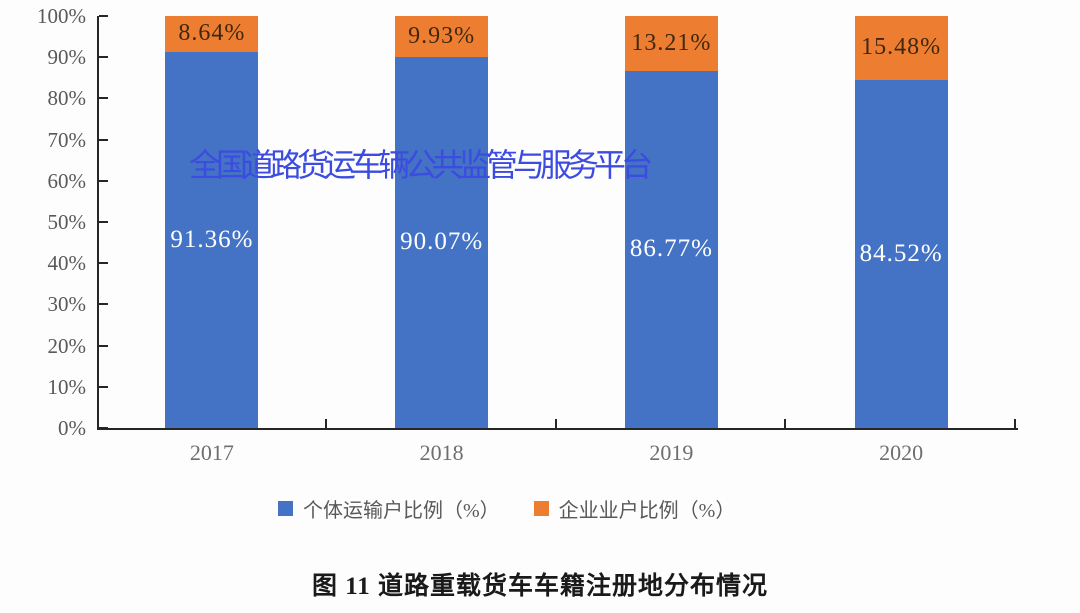 Image resolution: width=1080 pixels, height=613 pixels. I want to click on legend-swatch-individual-icon, so click(285, 508).